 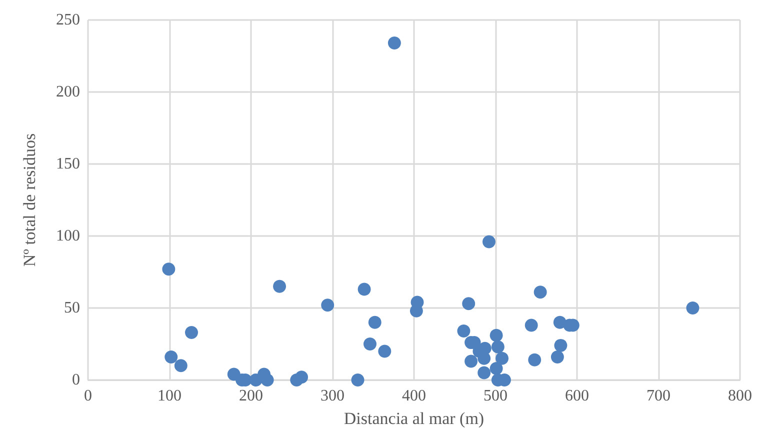 I want to click on y-tick-label: 200, so click(x=68, y=92).